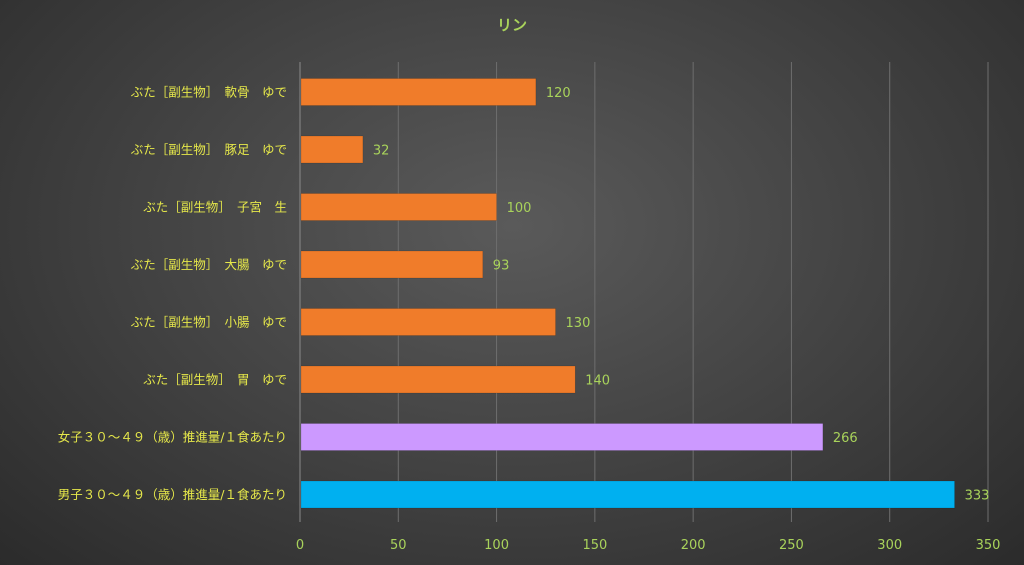  Describe the element at coordinates (501, 266) in the screenshot. I see `value-label-3: 93` at that location.